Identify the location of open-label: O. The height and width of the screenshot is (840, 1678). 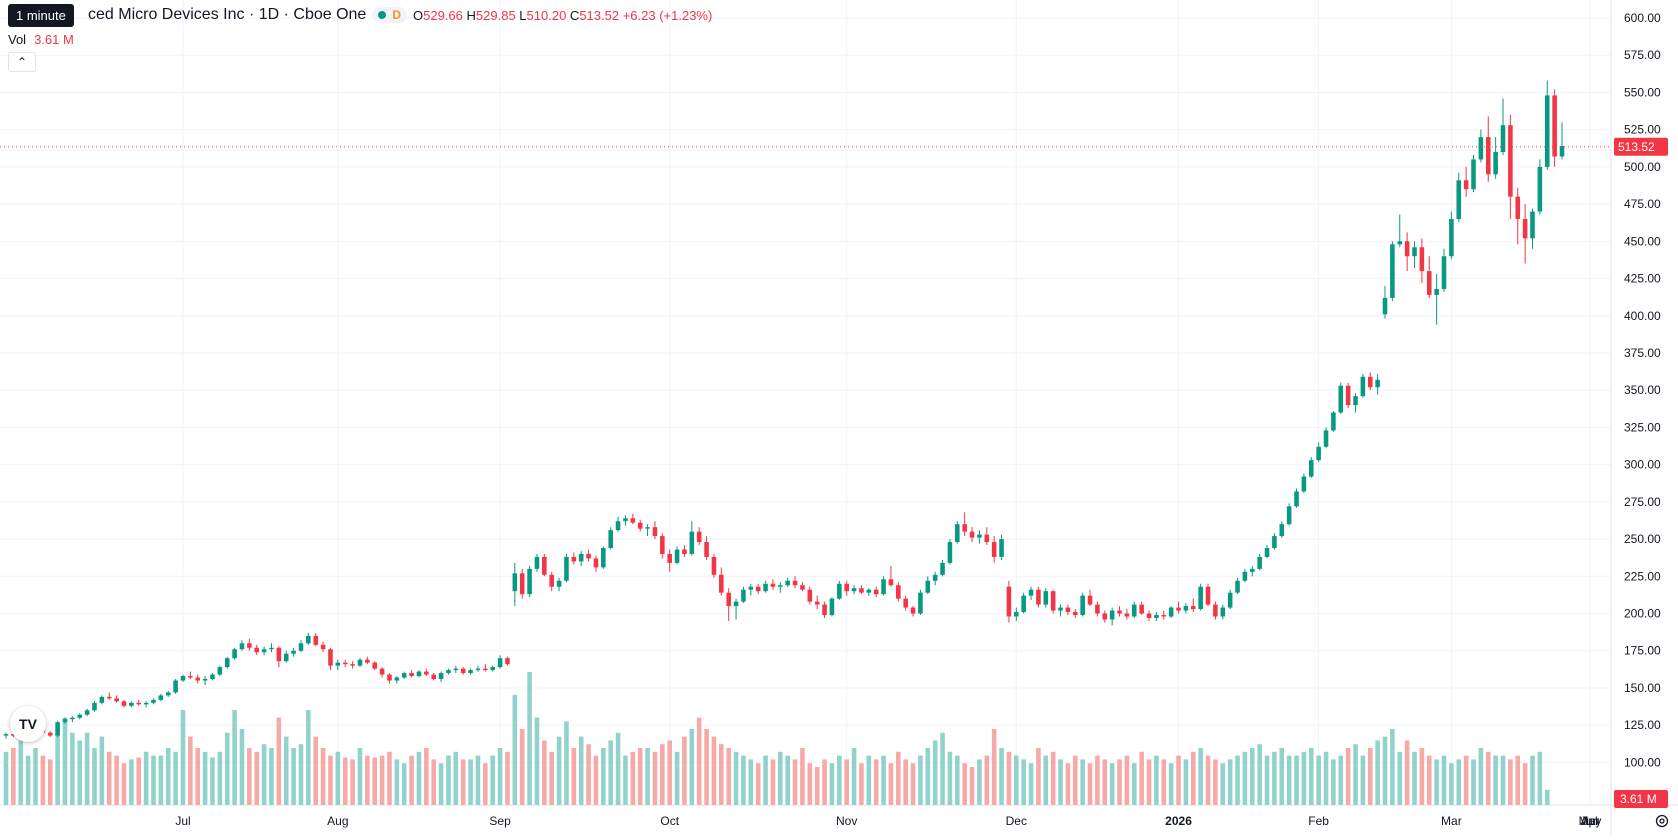
(418, 15).